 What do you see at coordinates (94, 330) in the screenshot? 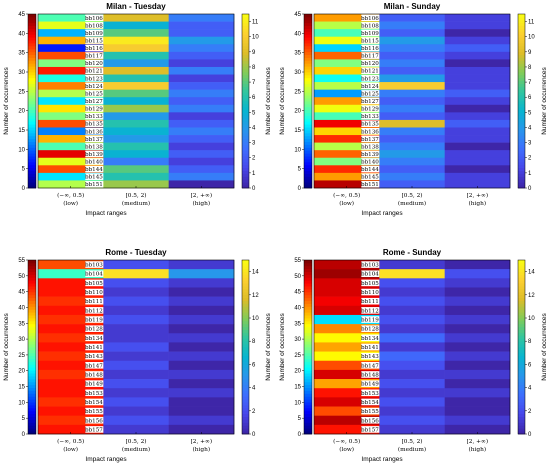
I see `row-label: bb128` at bounding box center [94, 330].